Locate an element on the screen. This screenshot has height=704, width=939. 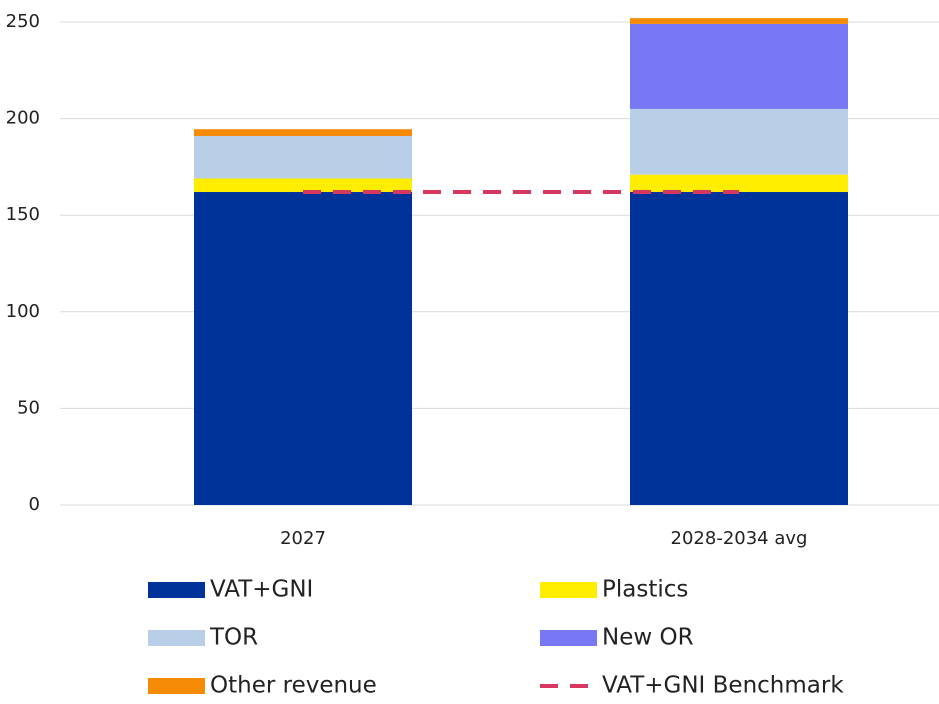
y-tick-label: 150 is located at coordinates (23, 214).